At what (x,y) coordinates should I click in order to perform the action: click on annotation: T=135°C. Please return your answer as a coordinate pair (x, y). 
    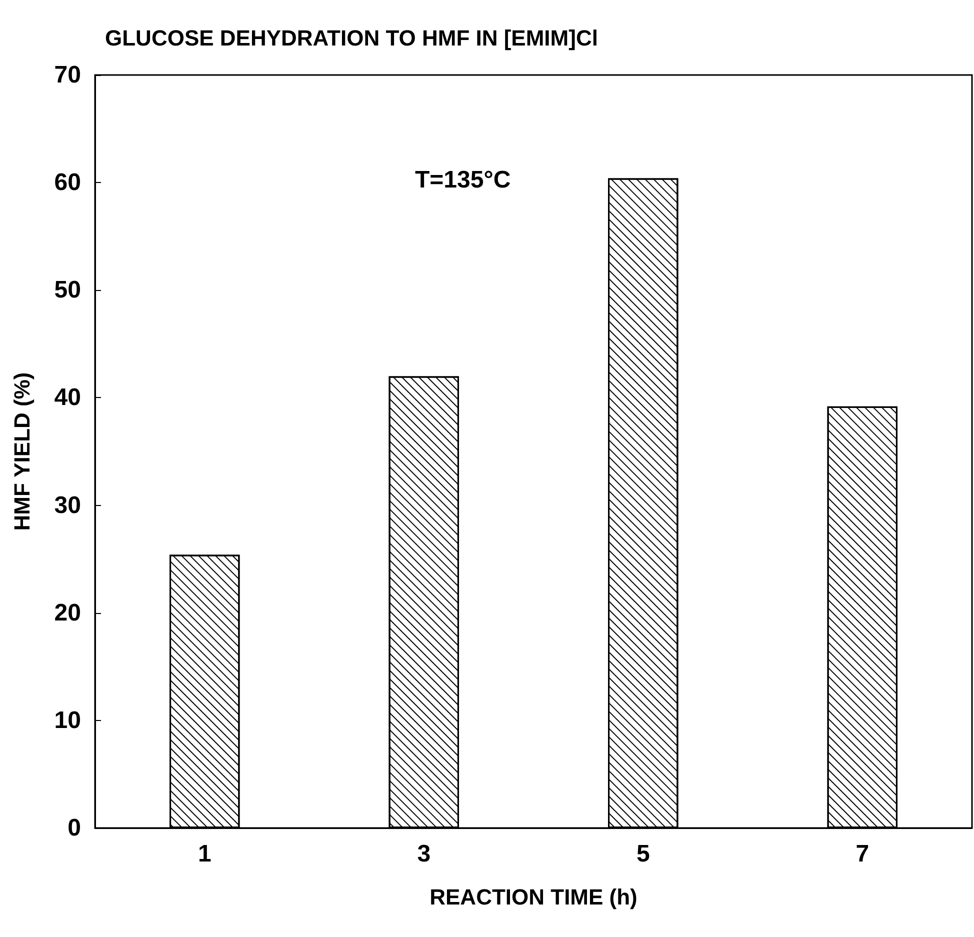
    Looking at the image, I should click on (463, 180).